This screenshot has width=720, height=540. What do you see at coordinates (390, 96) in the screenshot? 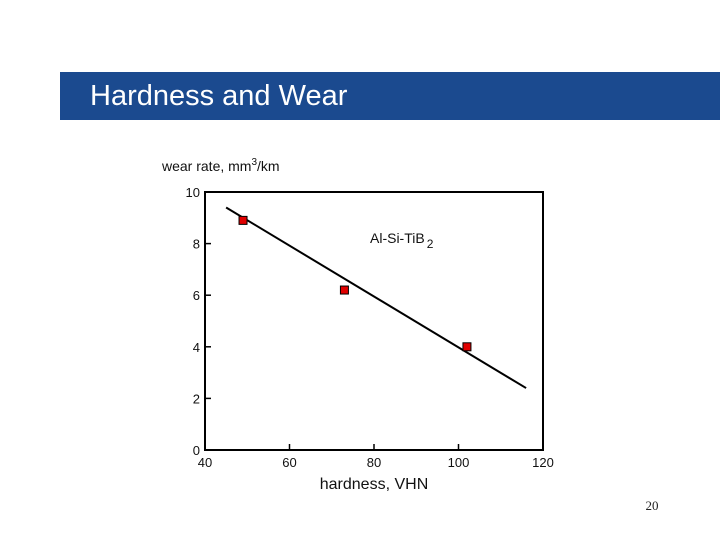
I see `title-bar: Hardness and Wear` at bounding box center [390, 96].